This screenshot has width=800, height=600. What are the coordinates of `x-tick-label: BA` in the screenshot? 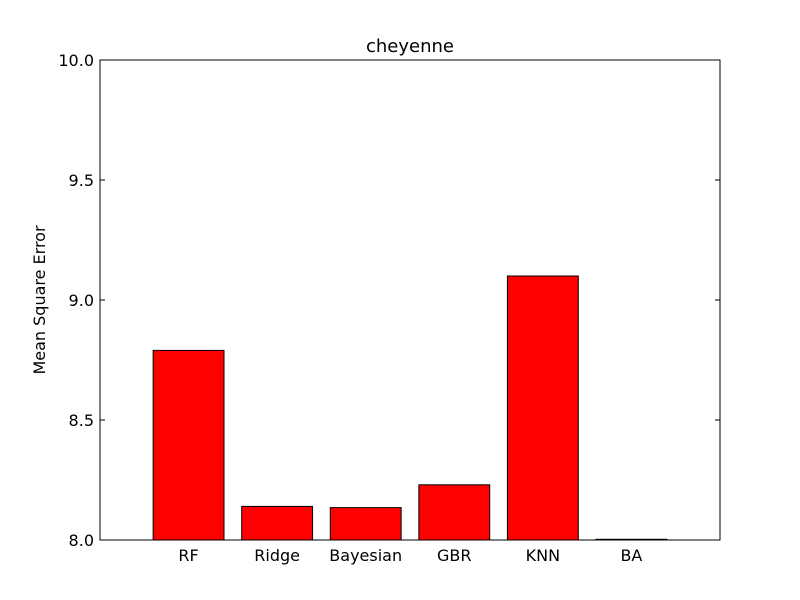 It's located at (631, 555).